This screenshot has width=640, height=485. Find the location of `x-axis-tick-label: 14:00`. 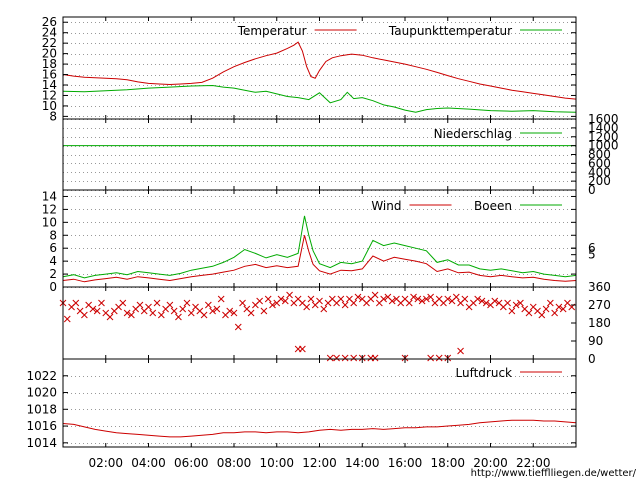

x-axis-tick-label: 14:00 is located at coordinates (362, 463).